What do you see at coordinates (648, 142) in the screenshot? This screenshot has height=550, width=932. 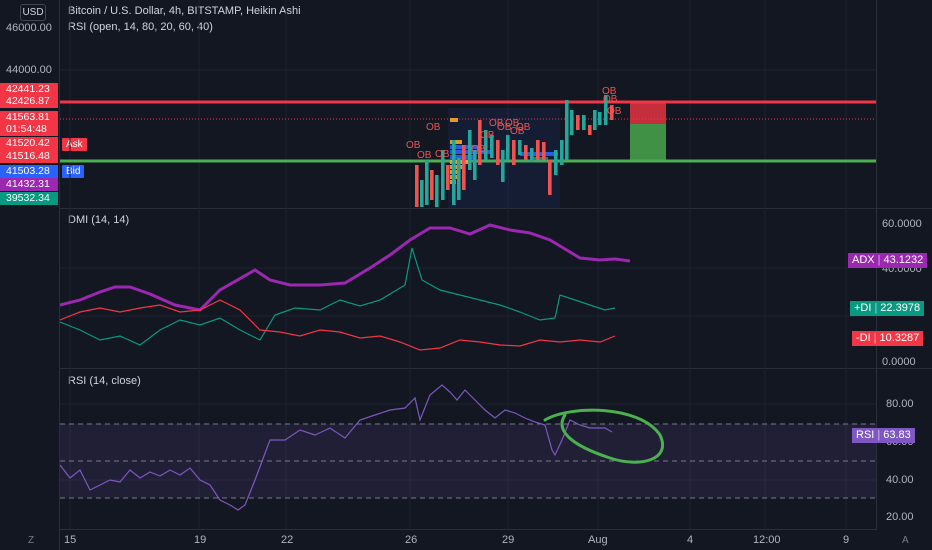 I see `take-profit-zone` at bounding box center [648, 142].